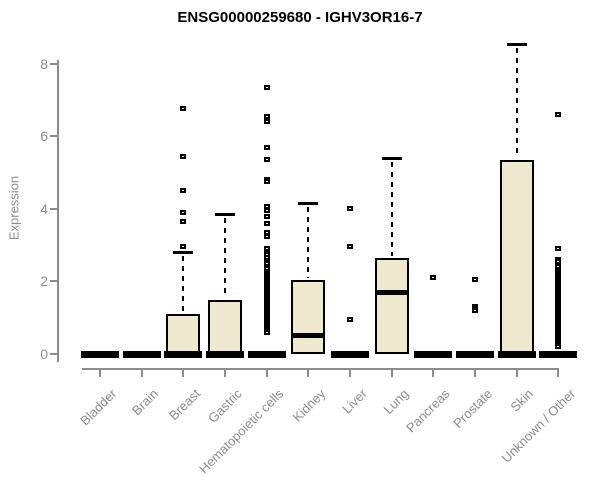  Describe the element at coordinates (472, 408) in the screenshot. I see `x-category-label: Prostate` at that location.